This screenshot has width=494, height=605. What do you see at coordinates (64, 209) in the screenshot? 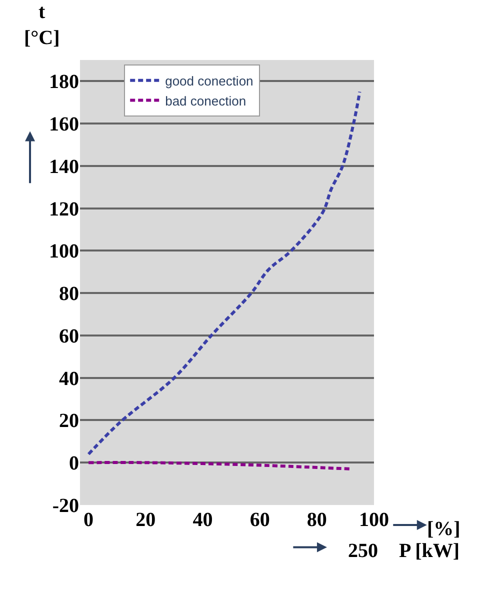
I see `y-tick-label: 120` at bounding box center [64, 209].